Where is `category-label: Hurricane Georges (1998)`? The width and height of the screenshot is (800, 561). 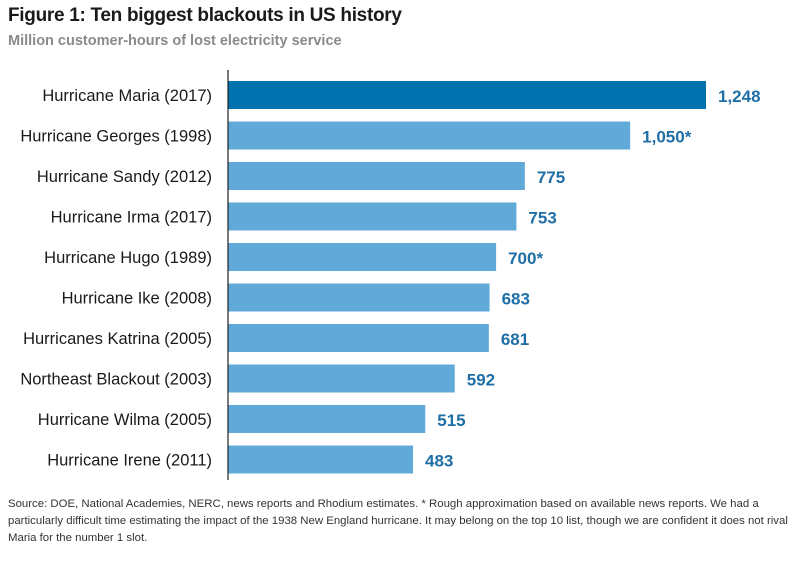
category-label: Hurricane Georges (1998) is located at coordinates (116, 137).